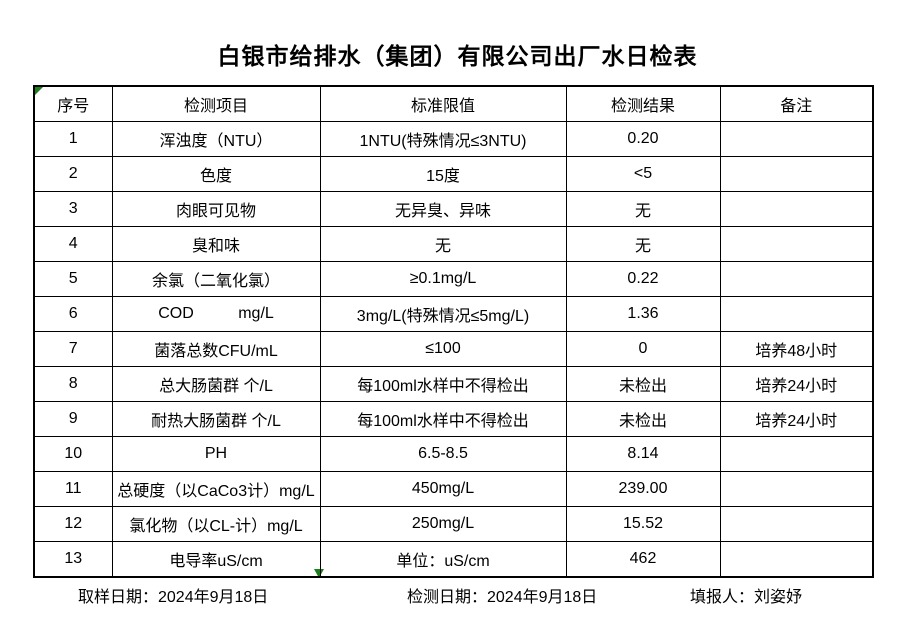  What do you see at coordinates (796, 349) in the screenshot?
I see `cell-note: 培养48小时` at bounding box center [796, 349].